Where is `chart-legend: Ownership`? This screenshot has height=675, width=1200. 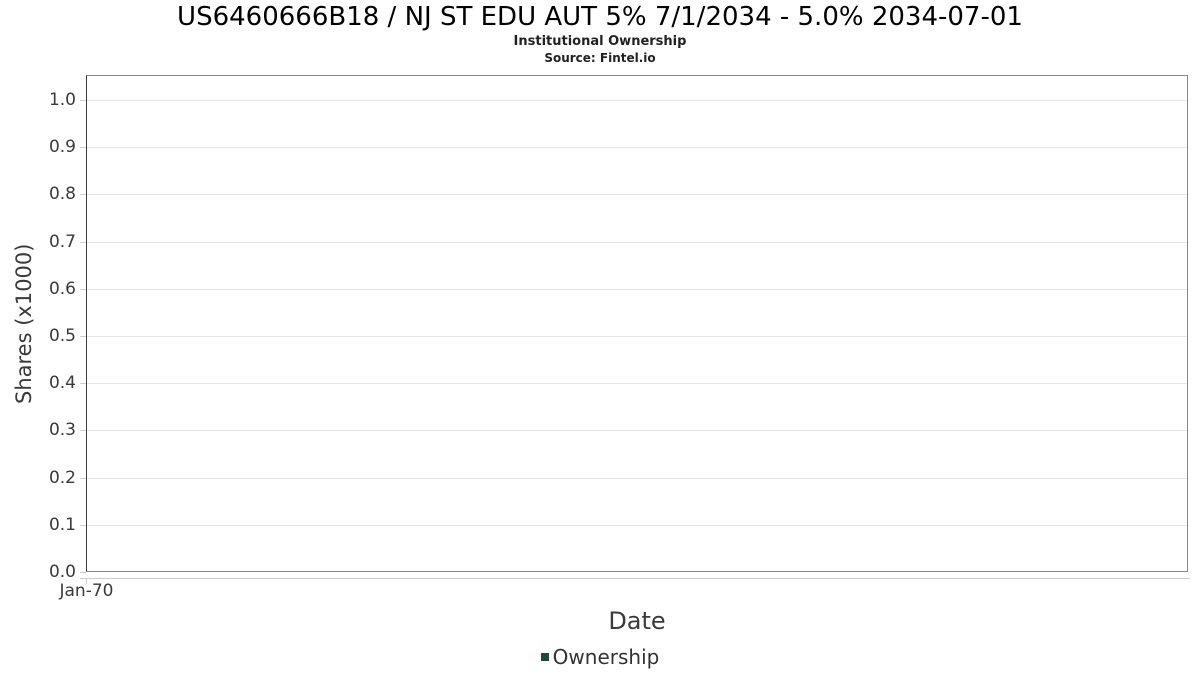 chart-legend: Ownership is located at coordinates (600, 657).